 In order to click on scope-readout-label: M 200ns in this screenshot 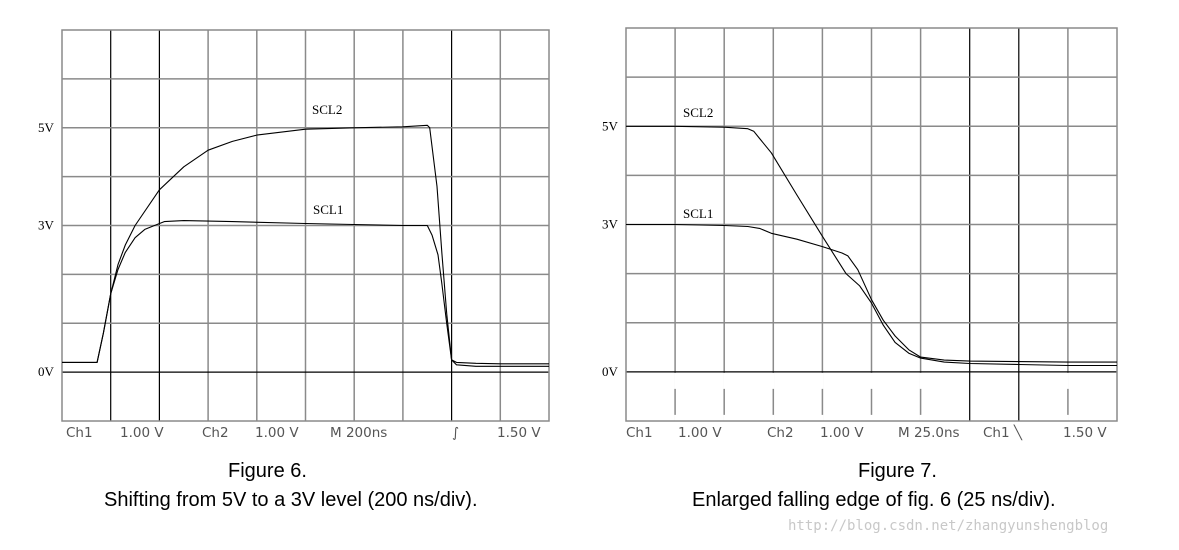, I will do `click(358, 433)`.